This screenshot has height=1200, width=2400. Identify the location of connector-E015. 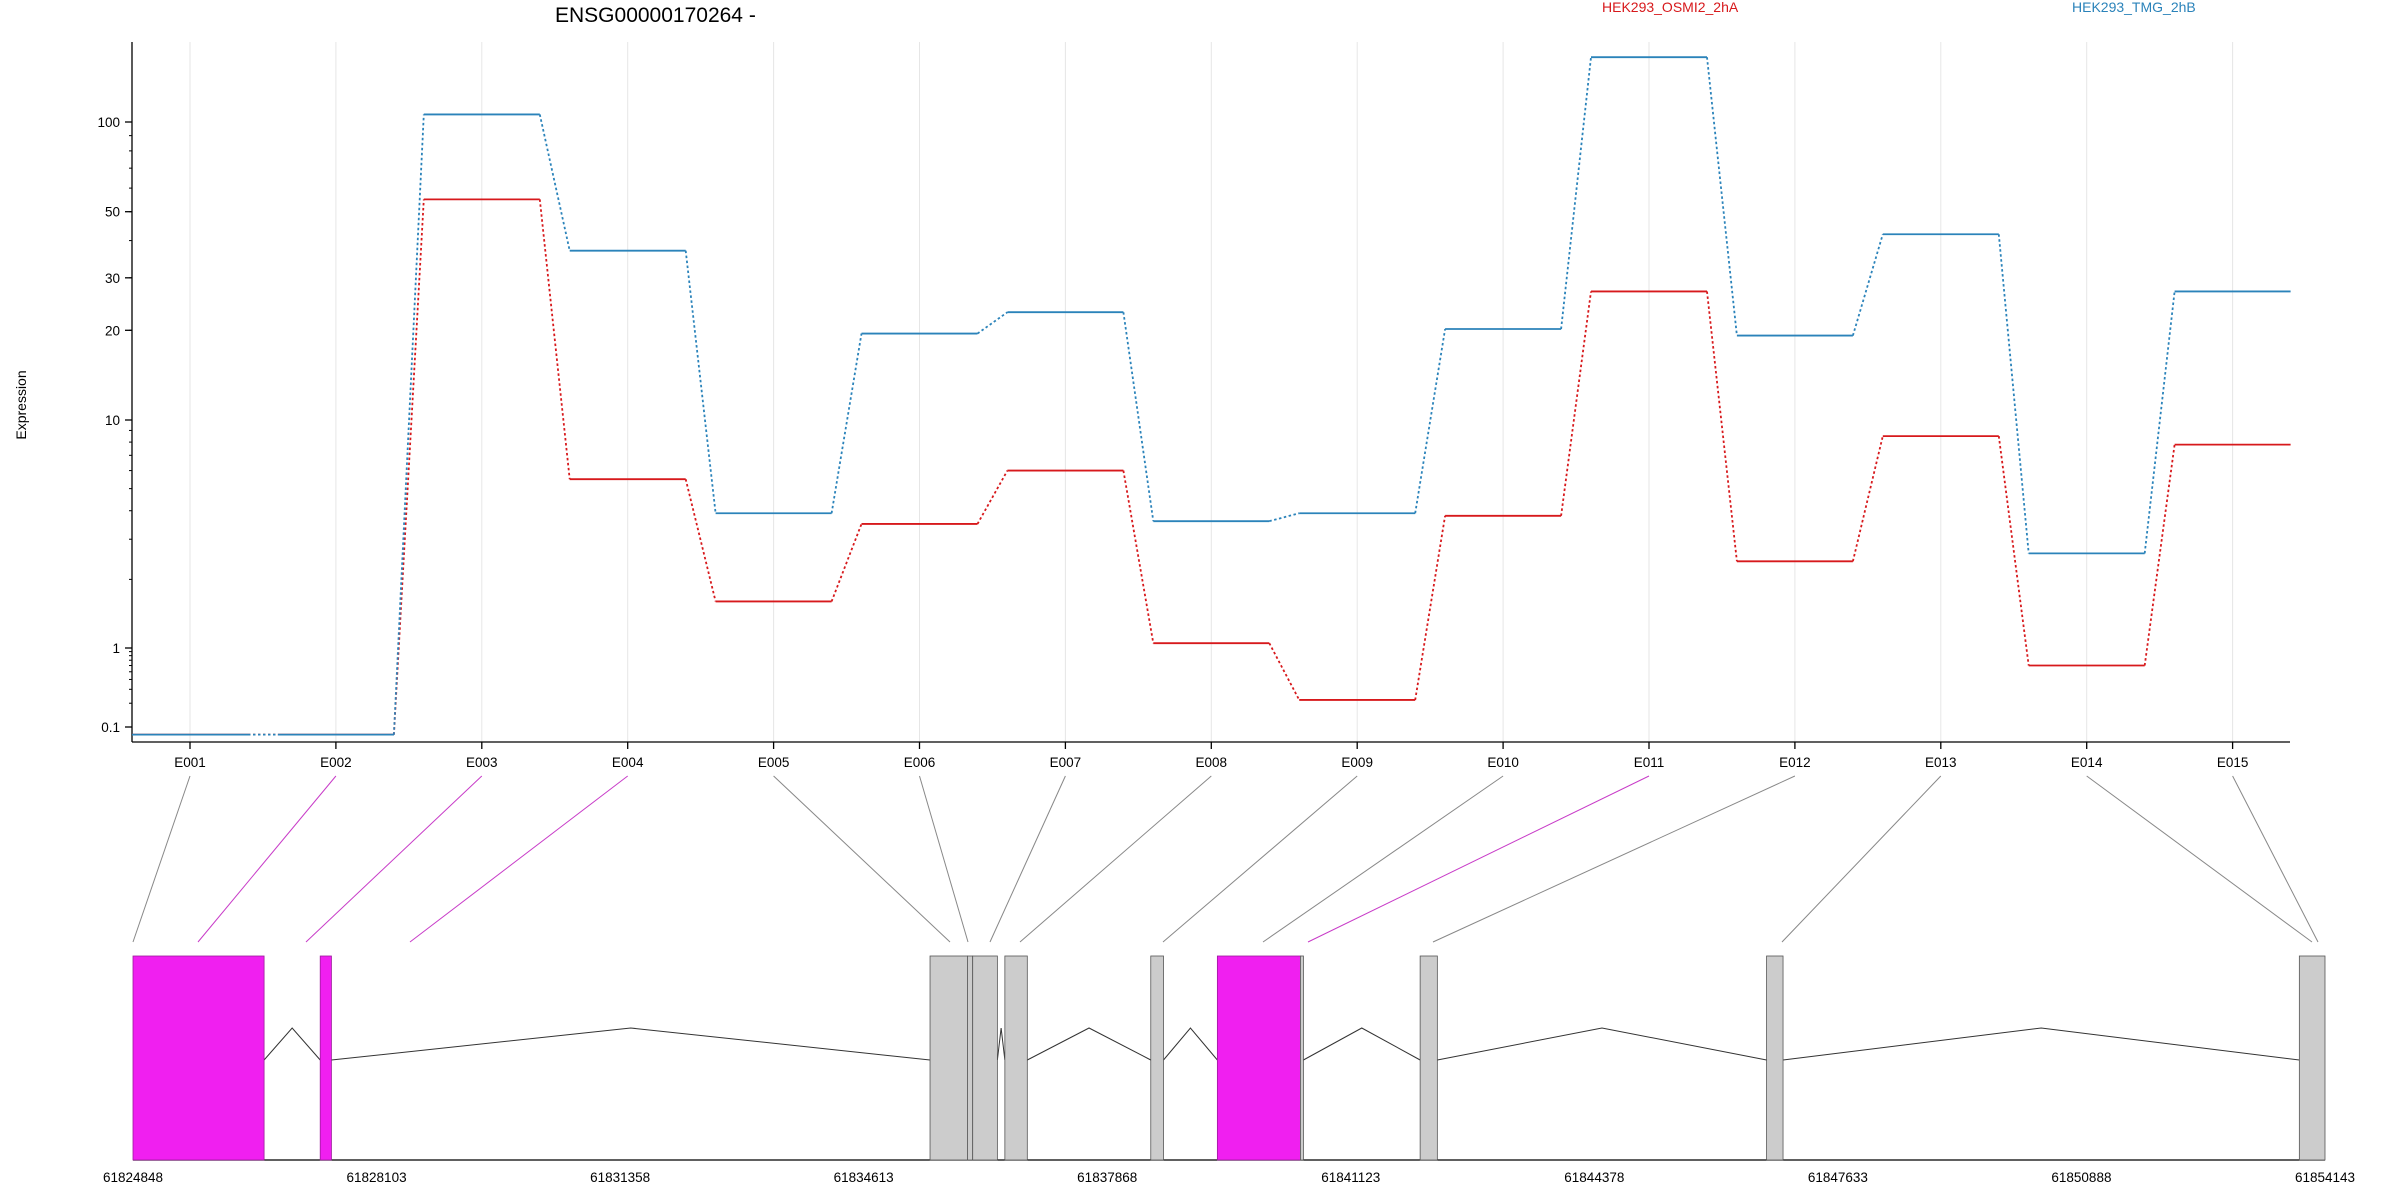
(2275, 859).